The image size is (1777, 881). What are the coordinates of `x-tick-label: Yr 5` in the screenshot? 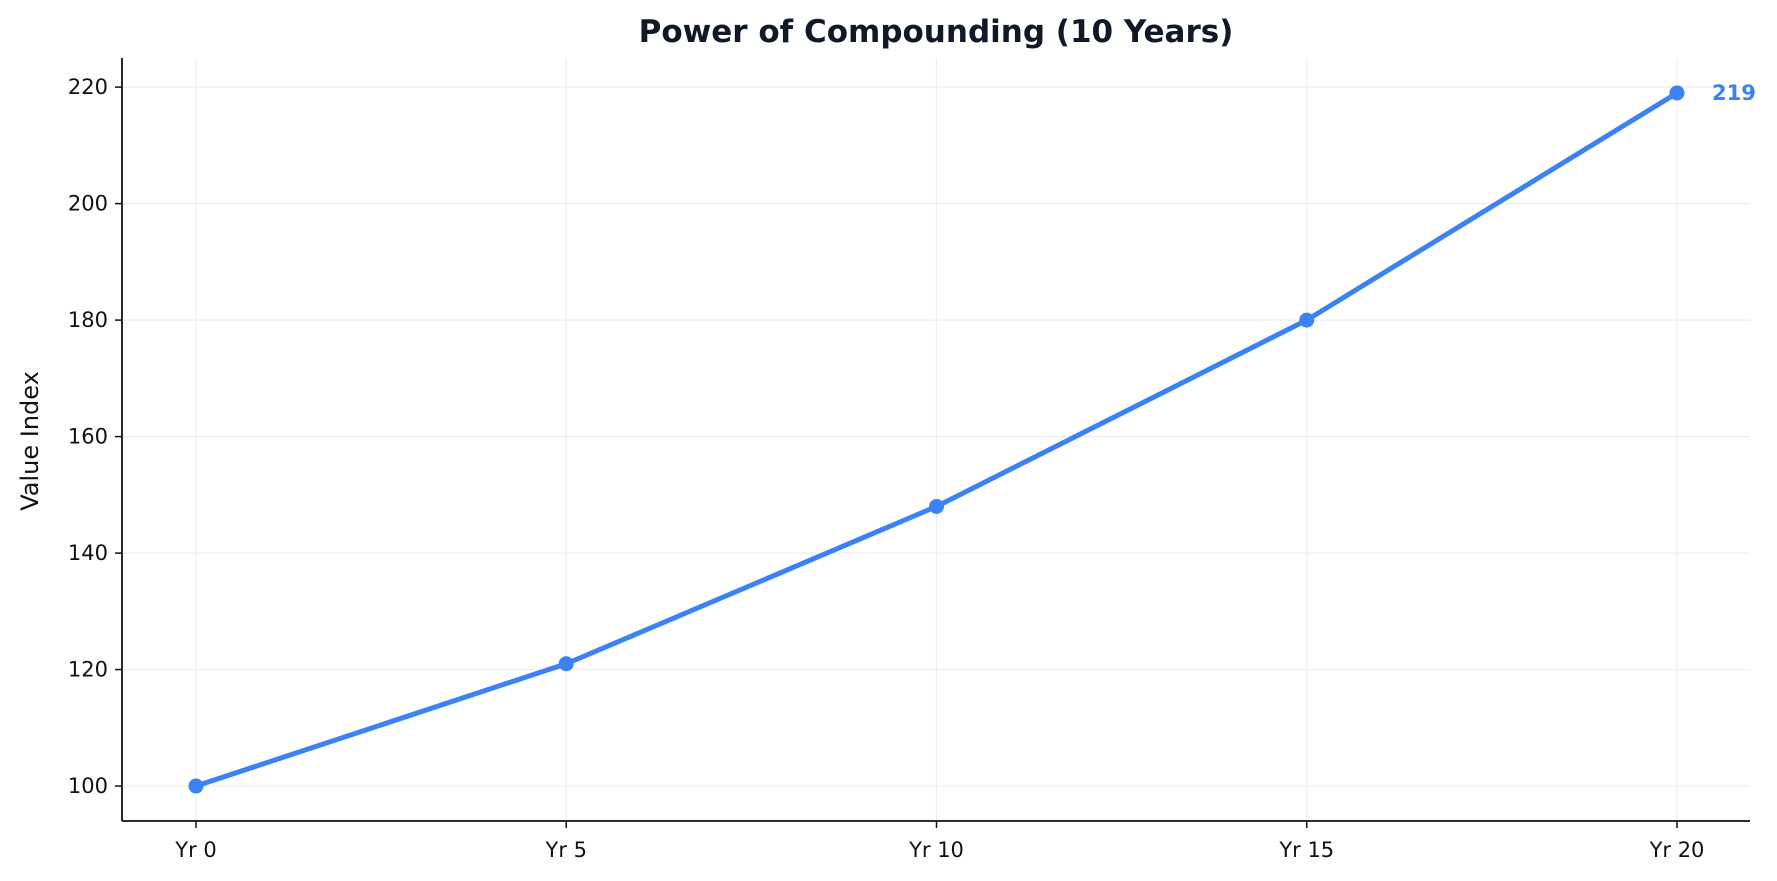 It's located at (566, 850).